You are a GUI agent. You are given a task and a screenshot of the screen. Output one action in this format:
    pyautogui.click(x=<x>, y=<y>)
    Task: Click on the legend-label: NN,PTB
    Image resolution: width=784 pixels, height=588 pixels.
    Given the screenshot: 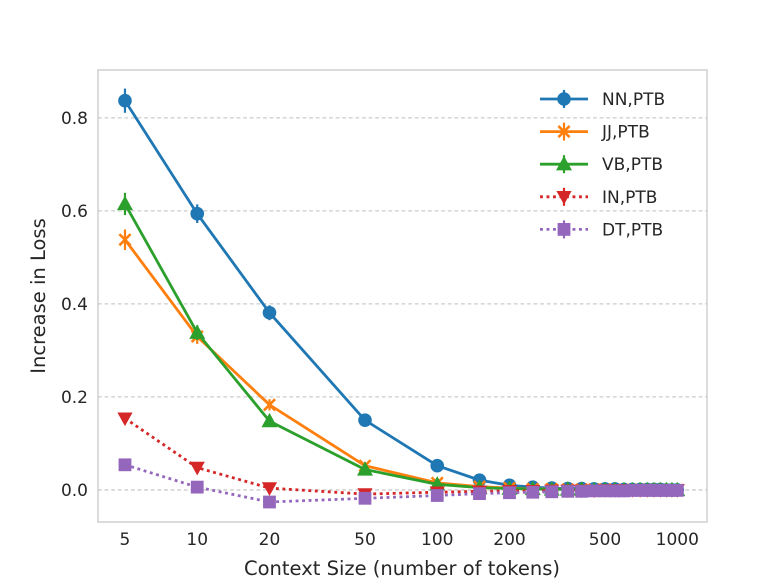 What is the action you would take?
    pyautogui.click(x=633, y=100)
    